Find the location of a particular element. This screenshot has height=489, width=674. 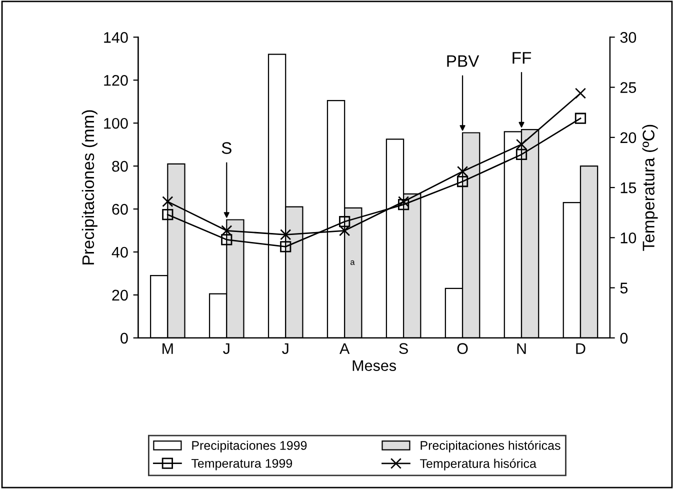

y2-tick-label: 30 is located at coordinates (628, 37).